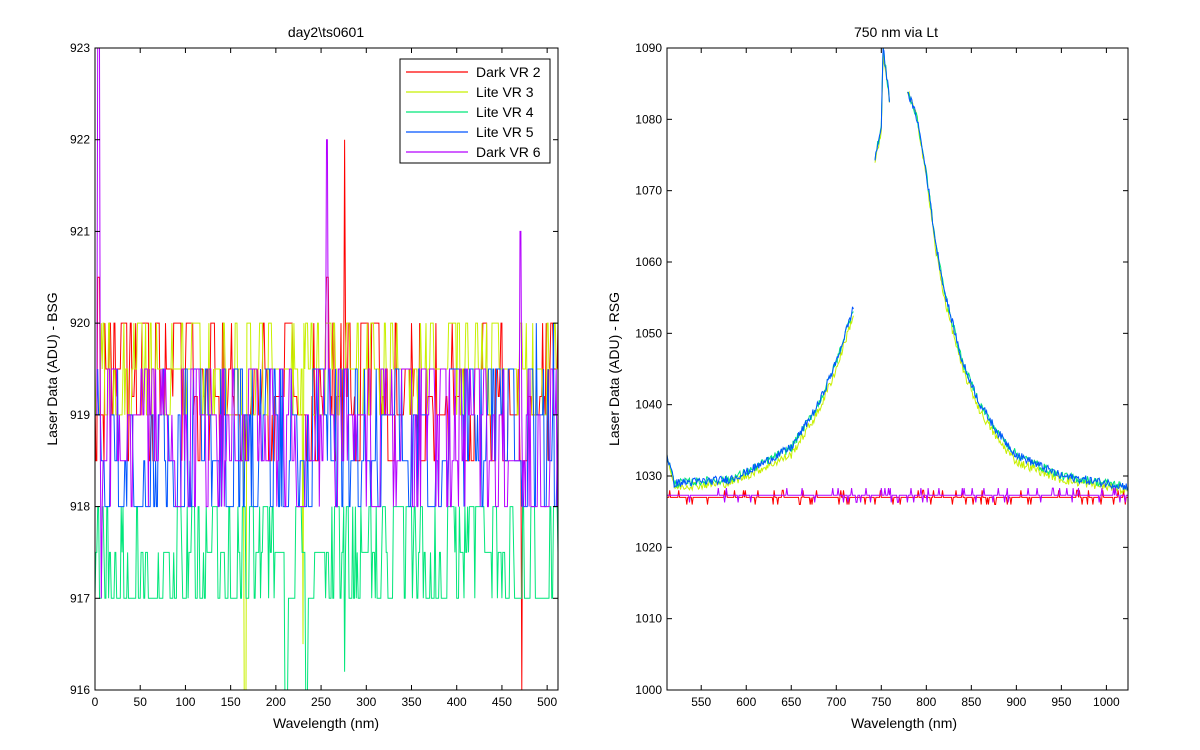 Image resolution: width=1200 pixels, height=750 pixels. I want to click on right-x-tick-label: 1000, so click(1106, 702).